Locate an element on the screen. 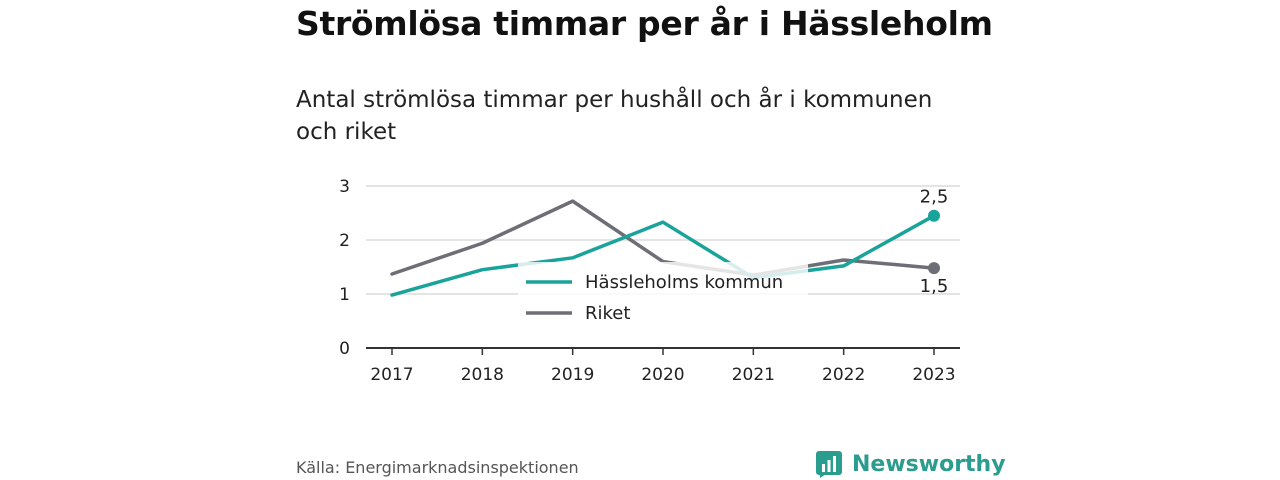 The width and height of the screenshot is (1280, 480). x-tick-label: 2017 is located at coordinates (391, 375).